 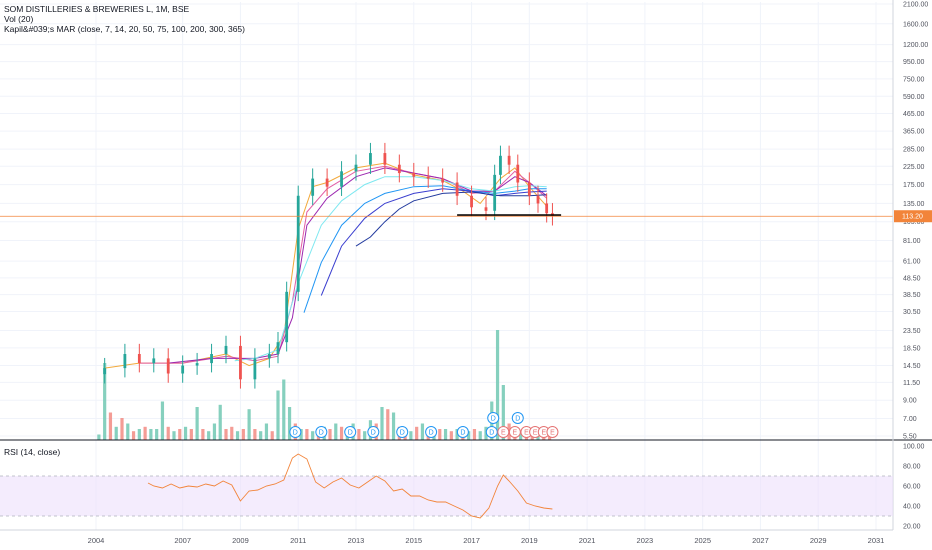 I want to click on y-tick-label: 590.00, so click(x=914, y=97).